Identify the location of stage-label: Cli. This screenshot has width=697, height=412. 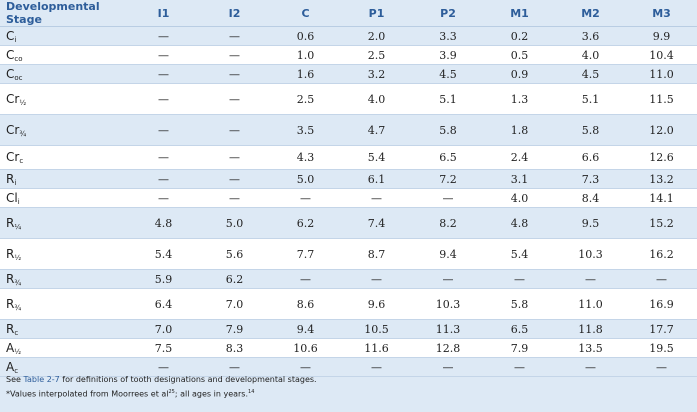
(64, 198).